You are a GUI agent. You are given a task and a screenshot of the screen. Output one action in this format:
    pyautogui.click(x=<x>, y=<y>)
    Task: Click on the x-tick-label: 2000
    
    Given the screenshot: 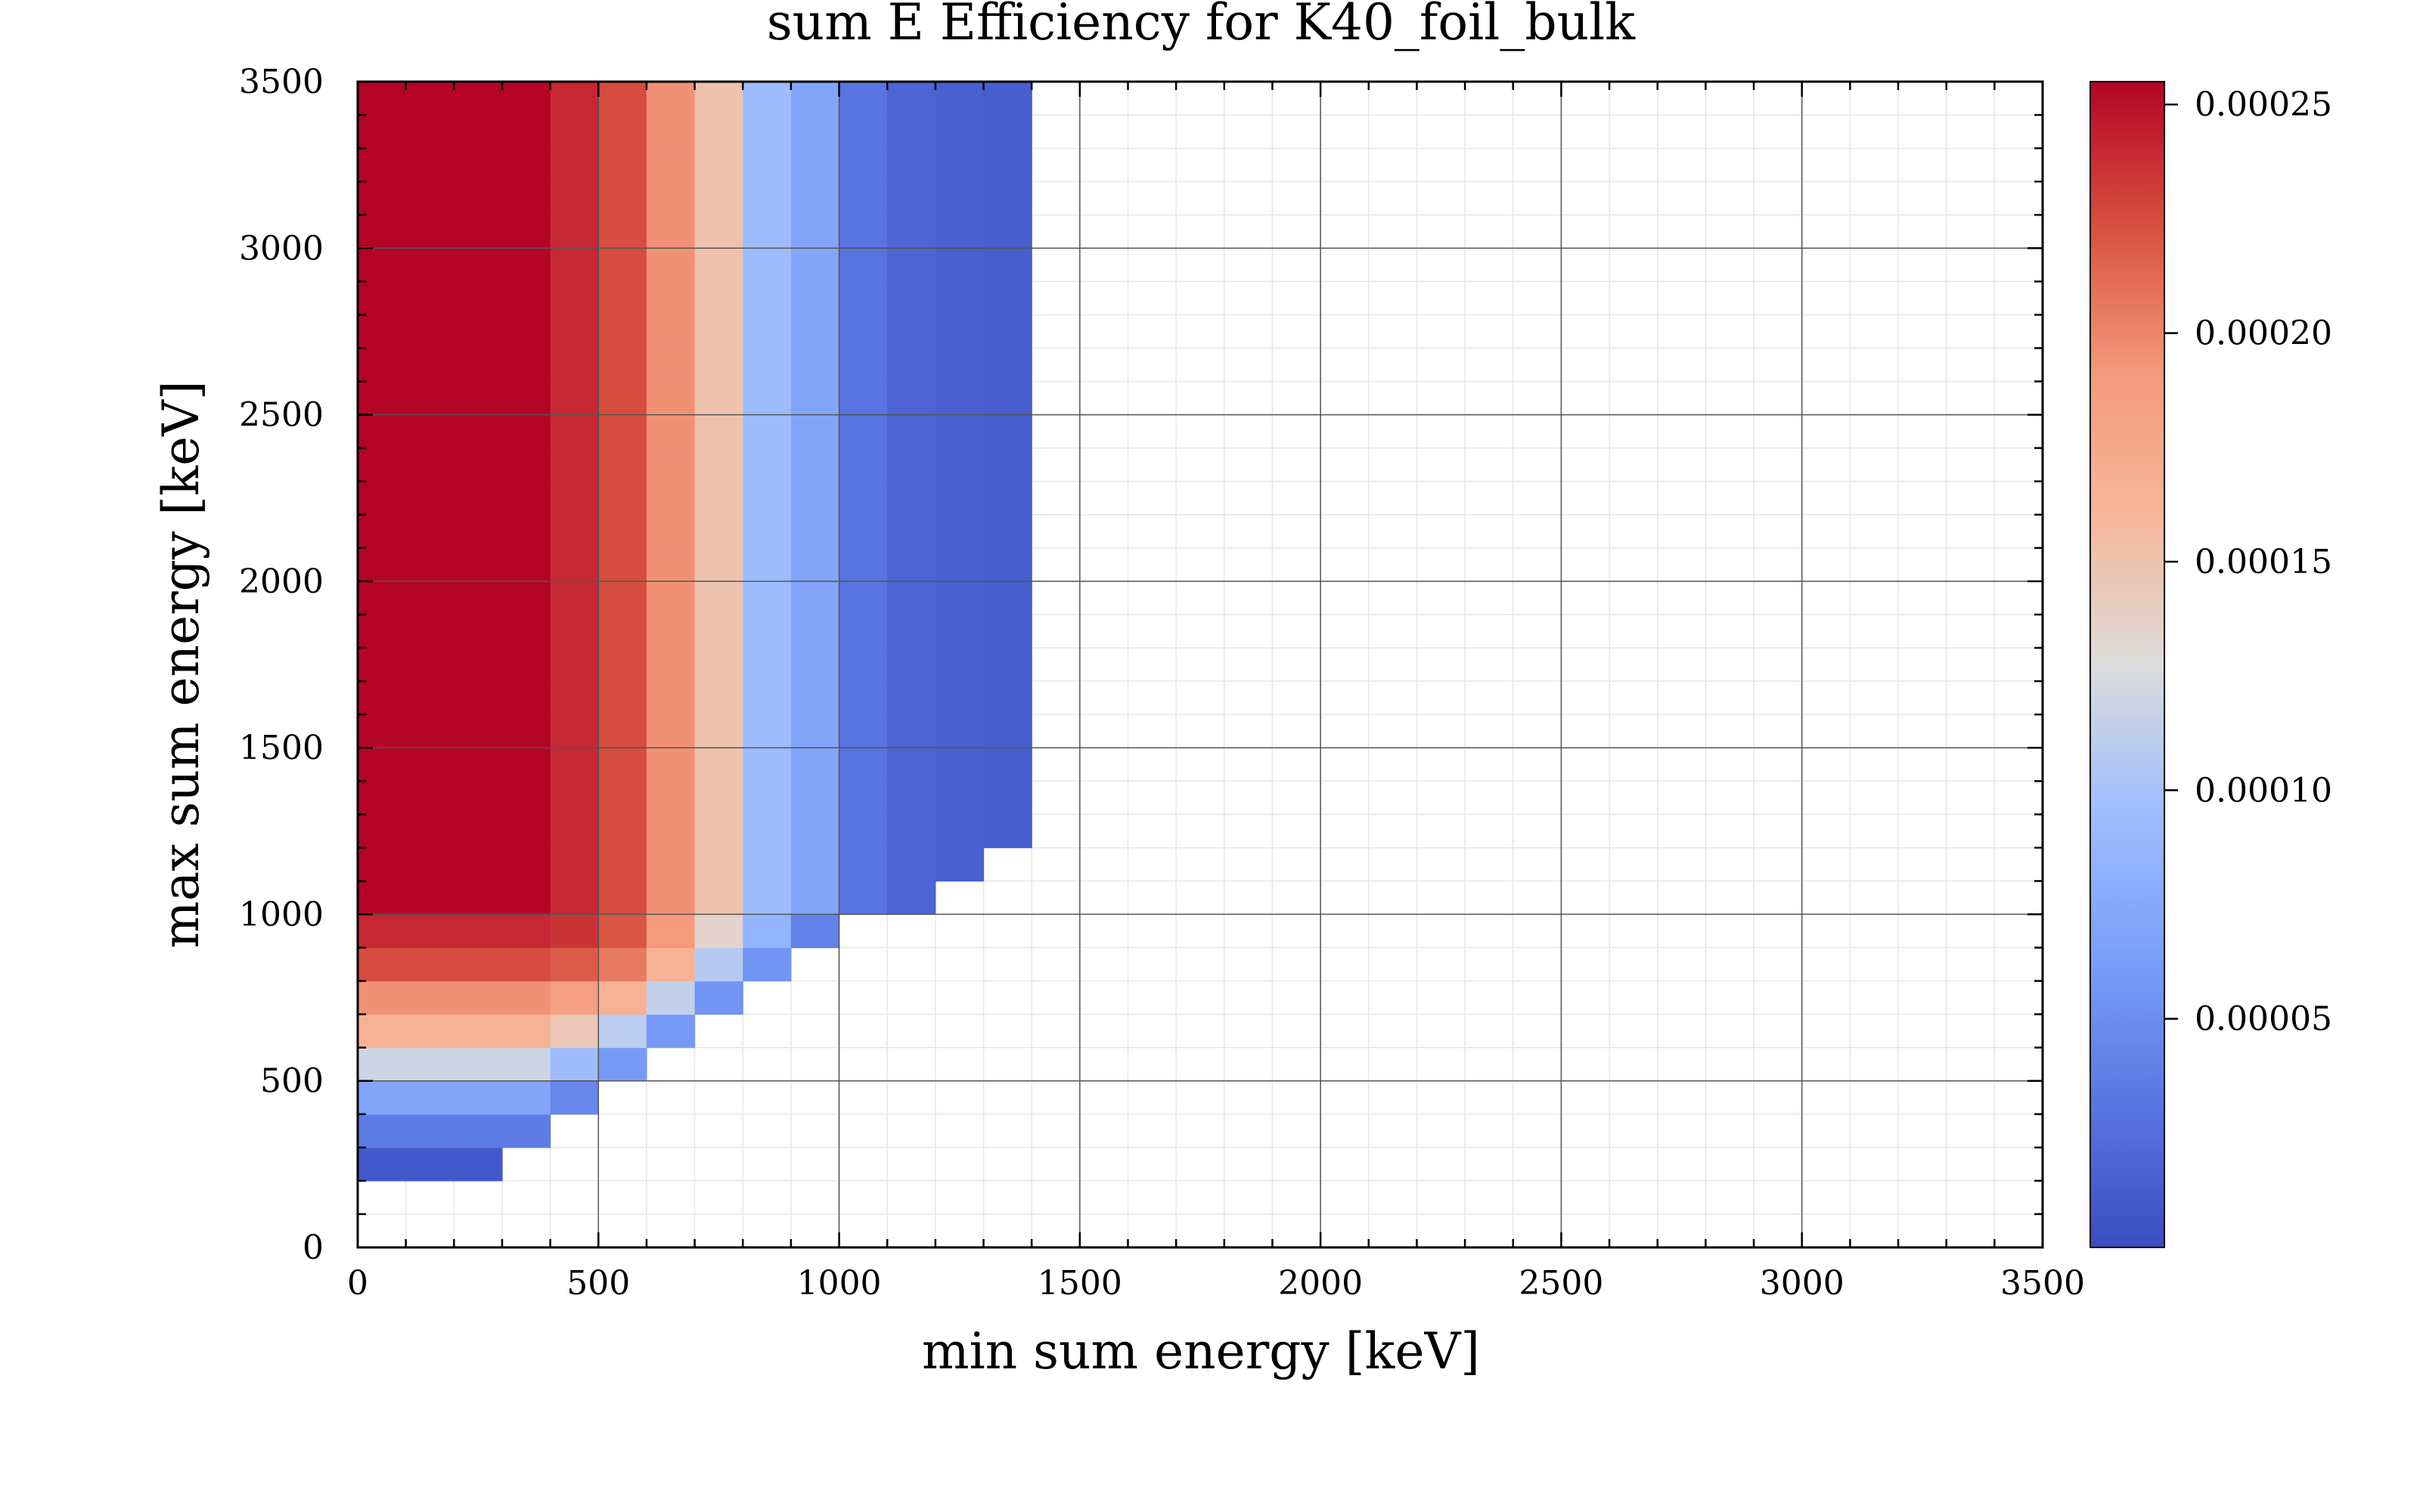 What is the action you would take?
    pyautogui.click(x=1320, y=1283)
    